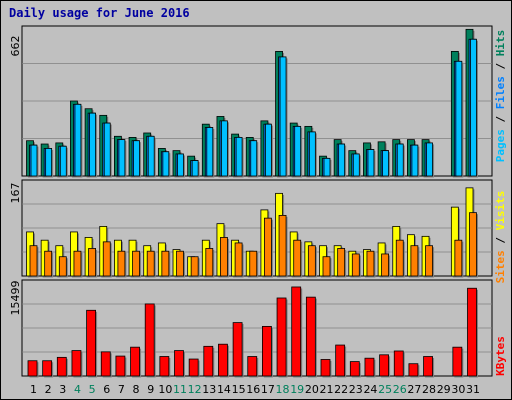  Describe the element at coordinates (500, 66) in the screenshot. I see `legend-sep-2: /` at that location.